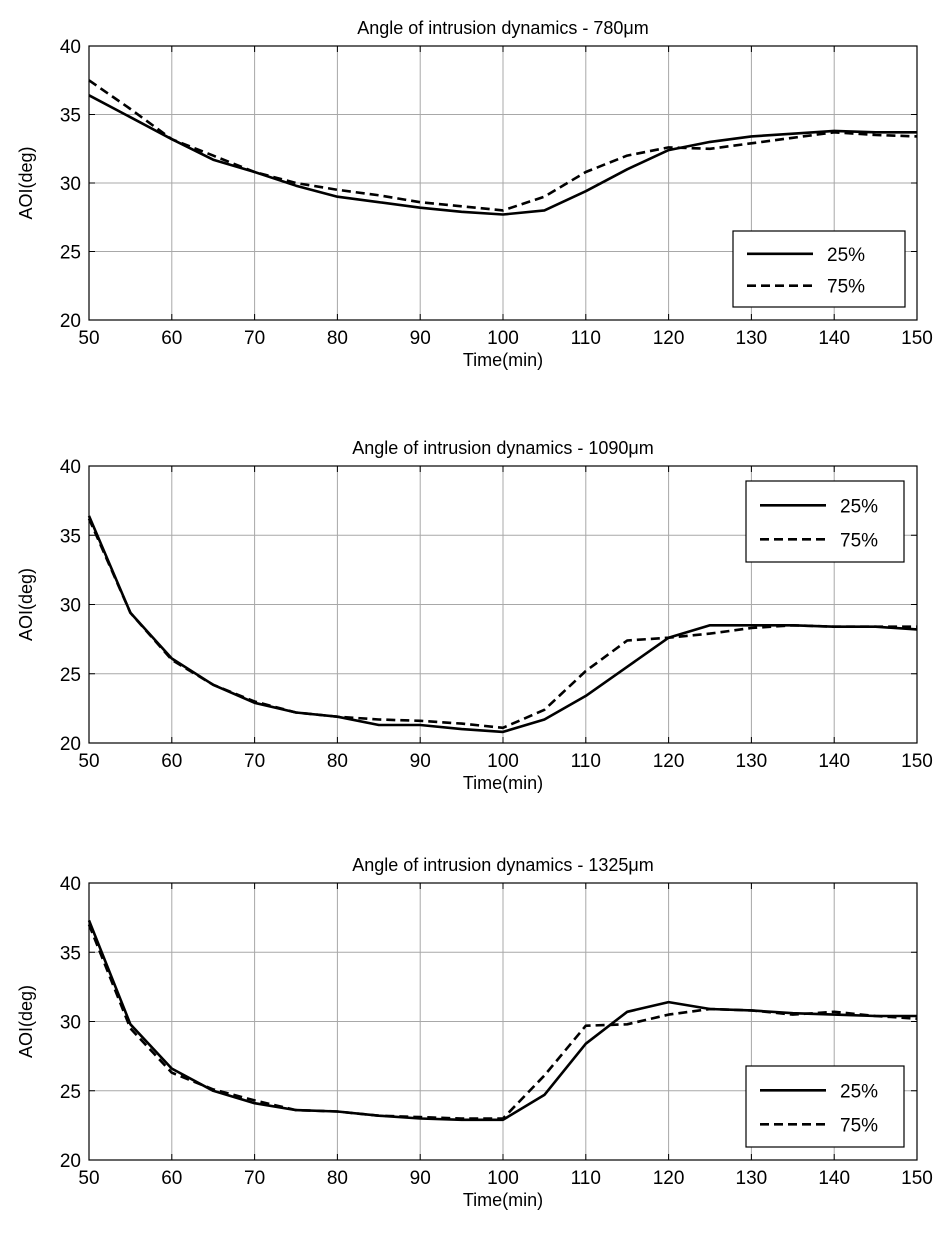 This screenshot has width=941, height=1234. Describe the element at coordinates (503, 865) in the screenshot. I see `chart-title: Angle of intrusion dynamics - 1325μm` at that location.